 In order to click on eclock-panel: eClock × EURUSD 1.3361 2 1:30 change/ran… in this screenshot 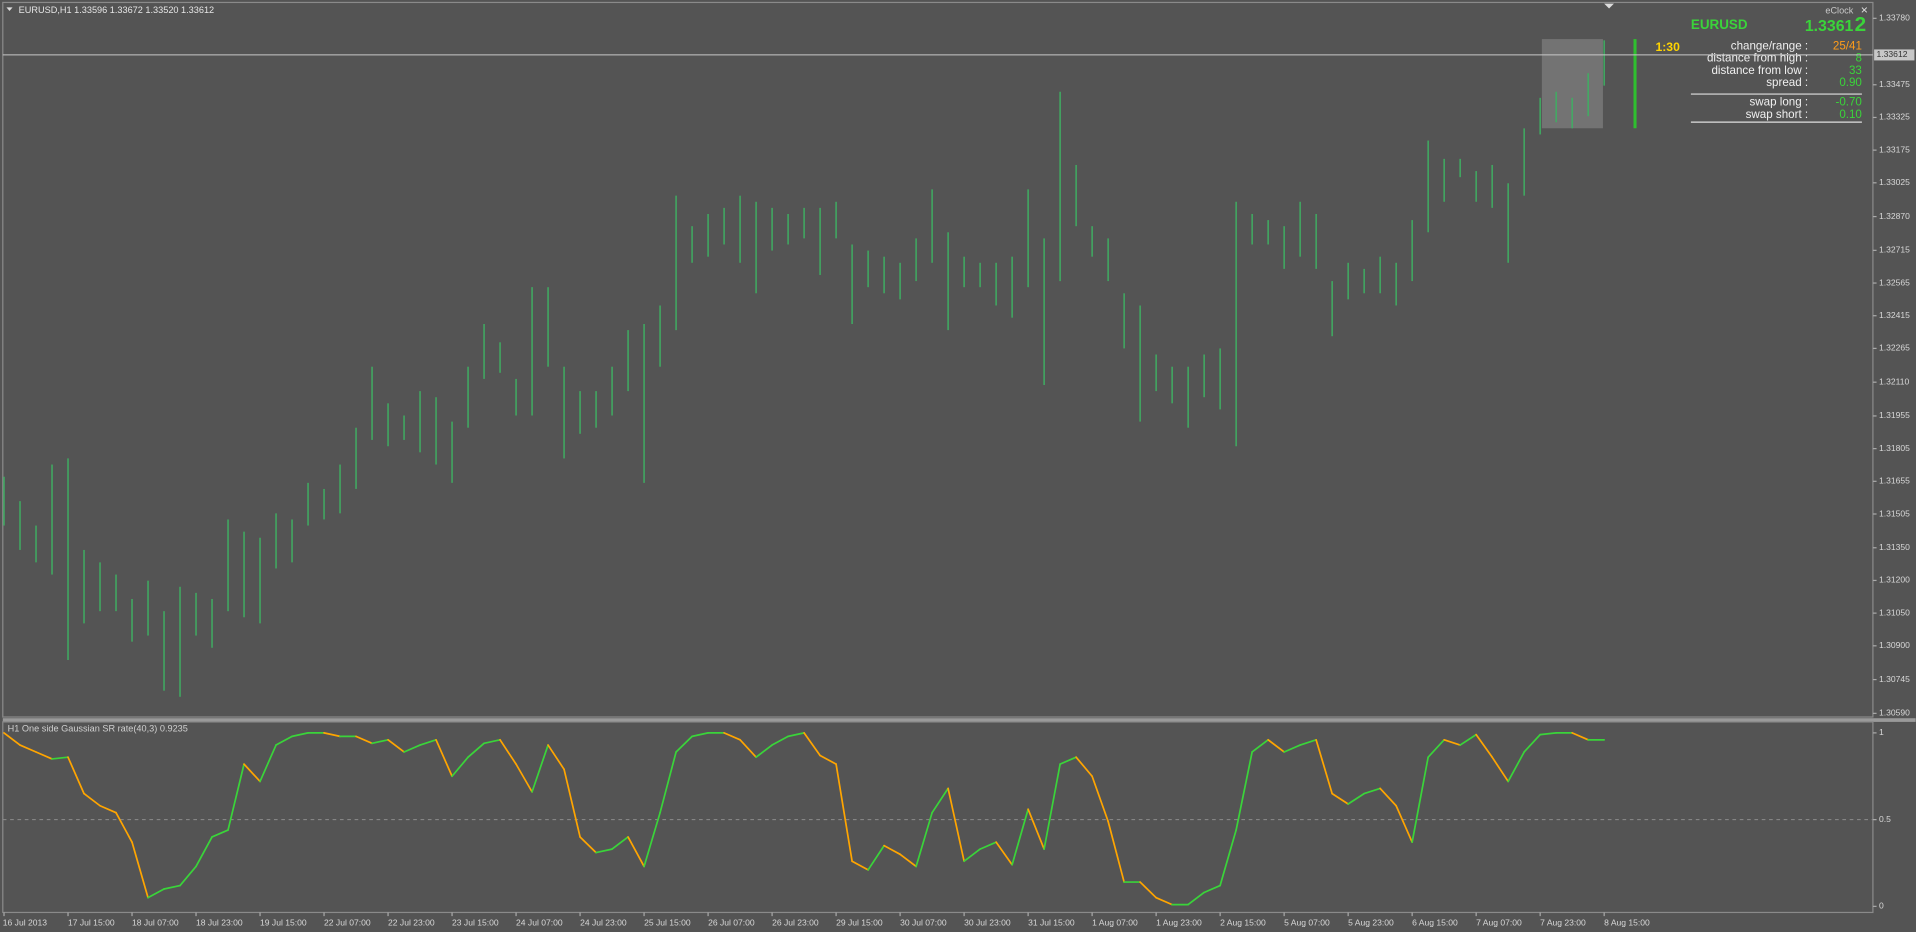, I will do `click(1761, 63)`.